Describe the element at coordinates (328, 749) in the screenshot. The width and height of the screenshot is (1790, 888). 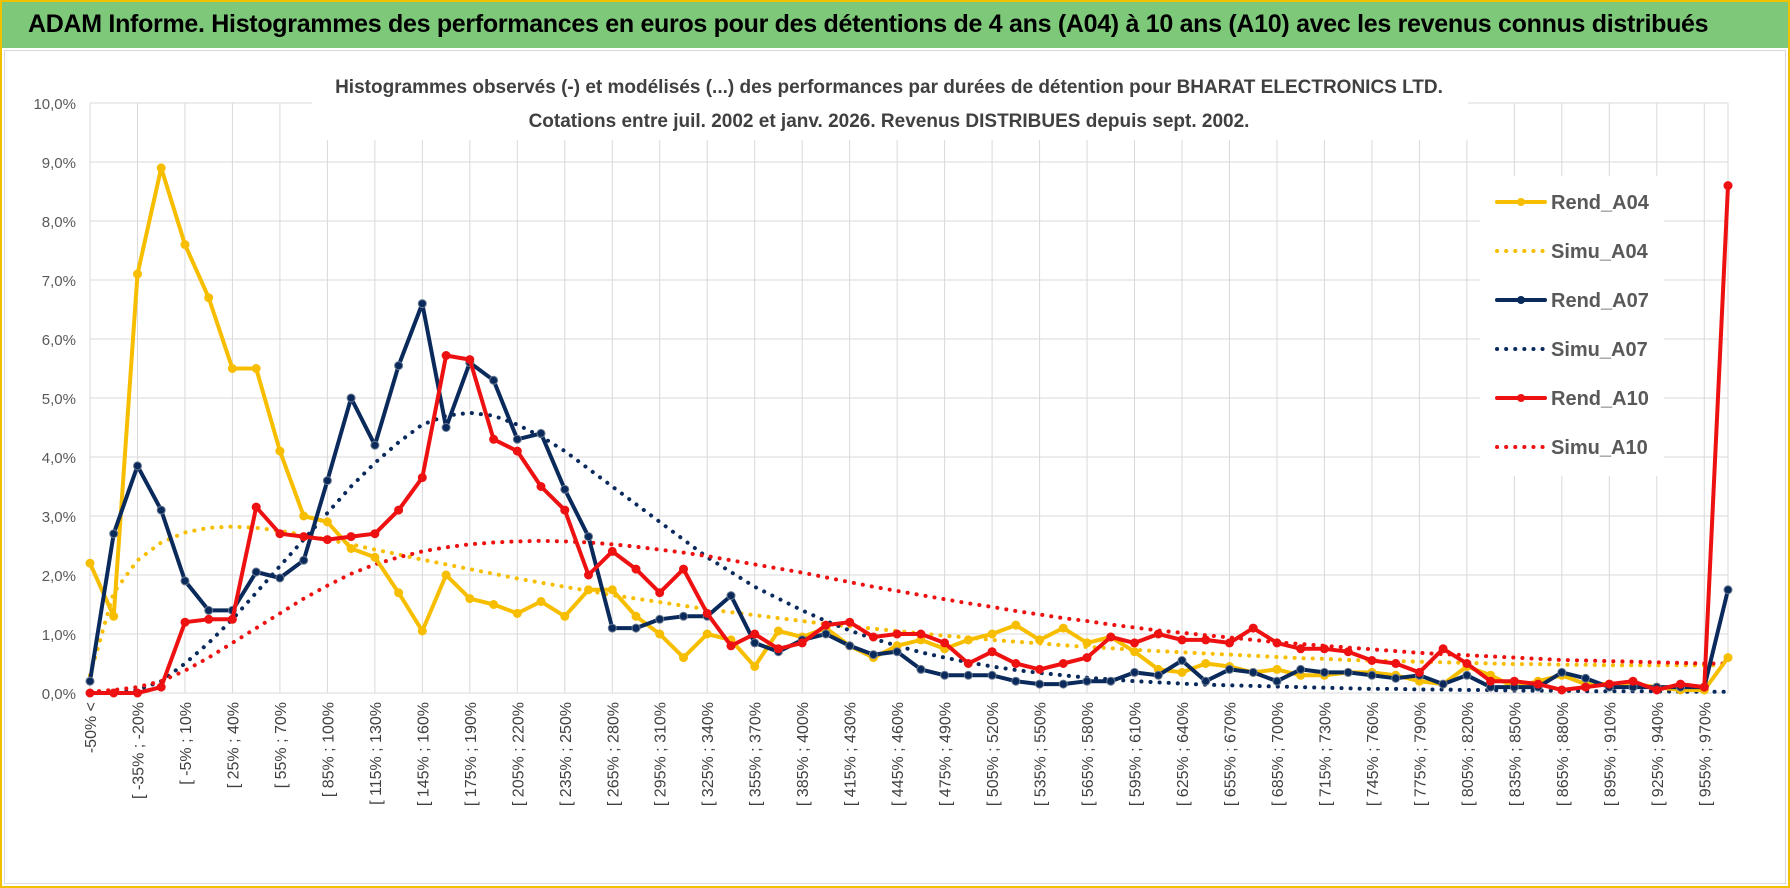
I see `x-tick-label: [ 85% ; 100%` at that location.